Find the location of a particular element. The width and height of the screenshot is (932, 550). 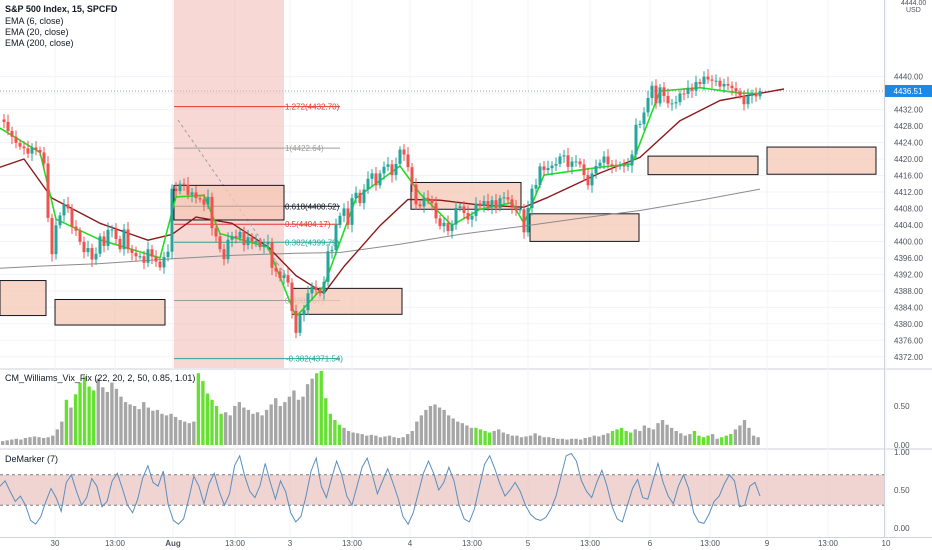

x-tick-label: 13:00 is located at coordinates (235, 543).